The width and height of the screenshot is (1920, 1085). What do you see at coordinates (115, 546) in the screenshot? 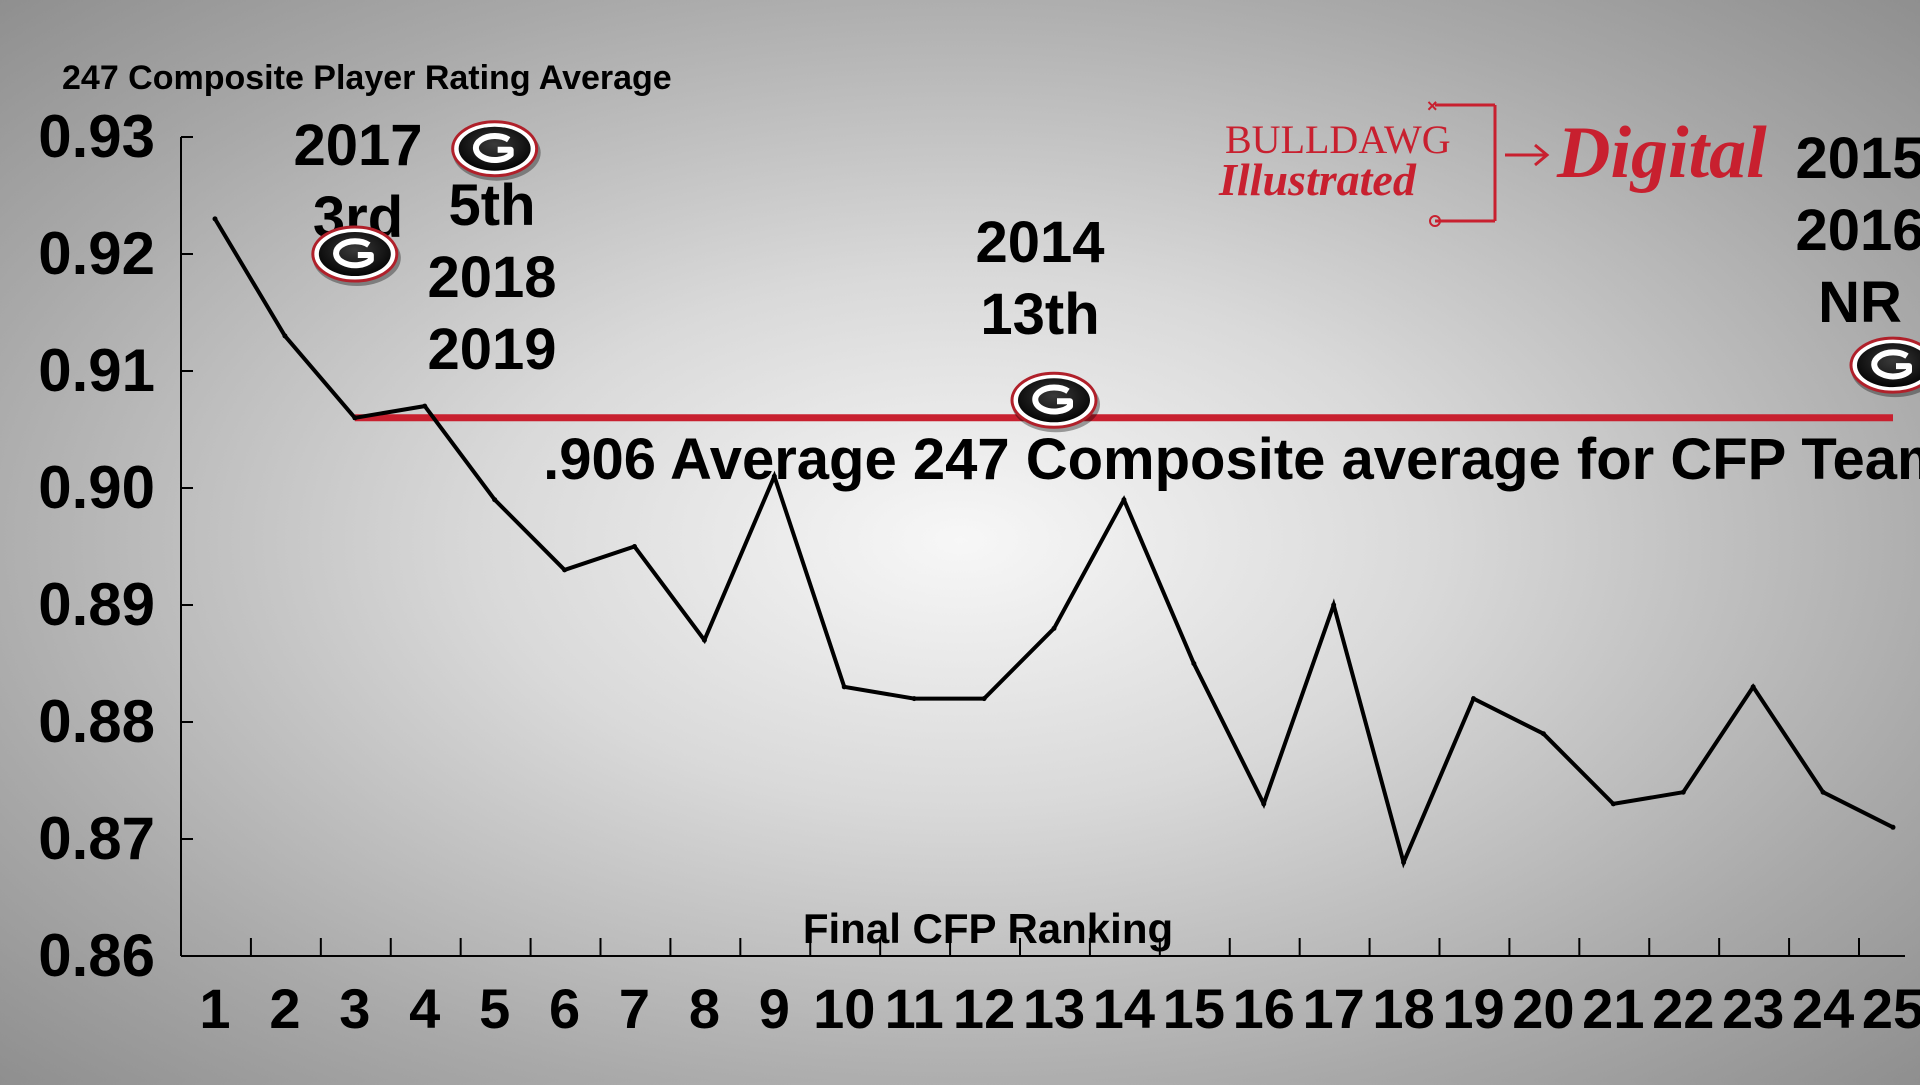
I see `y-ticks: 0.93 0.92 0.91 0.90 0.89 0.88 0.87 0.86` at bounding box center [115, 546].